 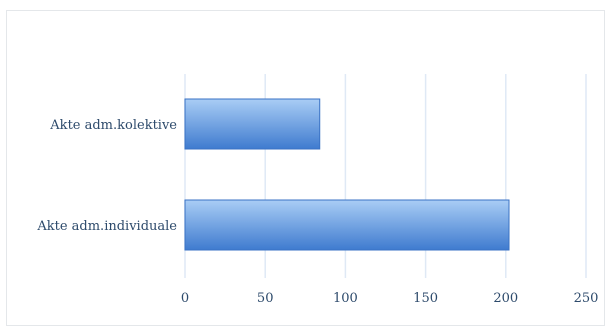 I want to click on x-tick-label: 100, so click(x=345, y=298).